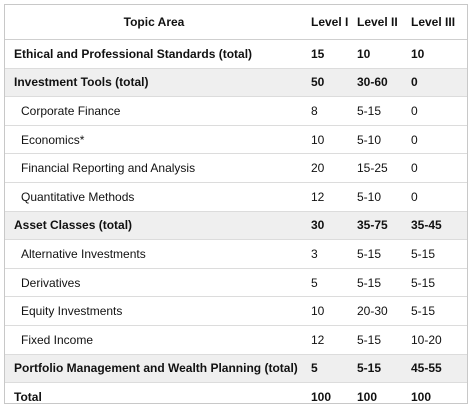  I want to click on table-row: Asset Classes (total) 30 35-75 35-45, so click(236, 226).